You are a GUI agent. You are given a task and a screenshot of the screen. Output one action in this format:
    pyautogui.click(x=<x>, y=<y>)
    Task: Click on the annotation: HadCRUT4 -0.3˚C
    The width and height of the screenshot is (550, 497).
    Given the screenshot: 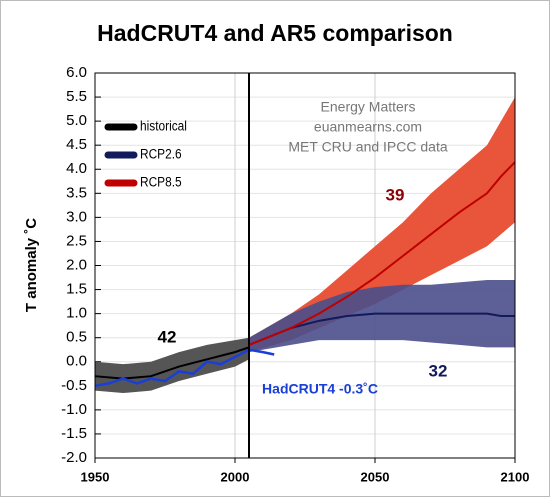 What is the action you would take?
    pyautogui.click(x=320, y=389)
    